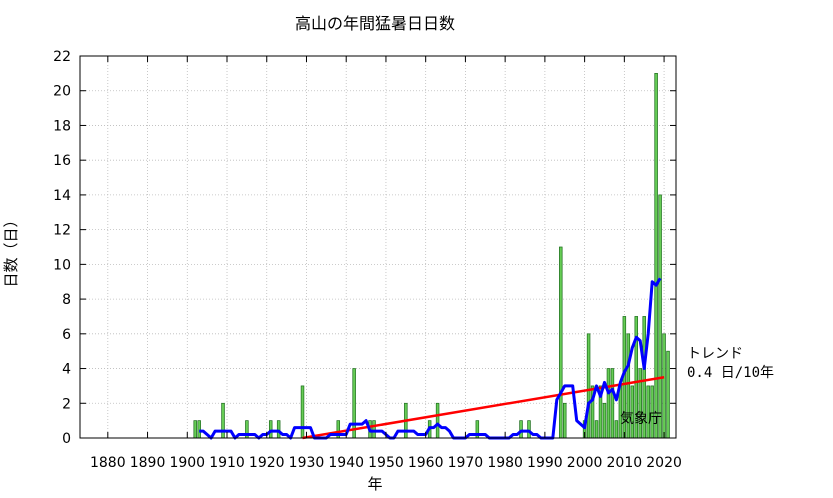 The image size is (833, 498). What do you see at coordinates (66, 335) in the screenshot?
I see `y-tick-label-6: 6` at bounding box center [66, 335].